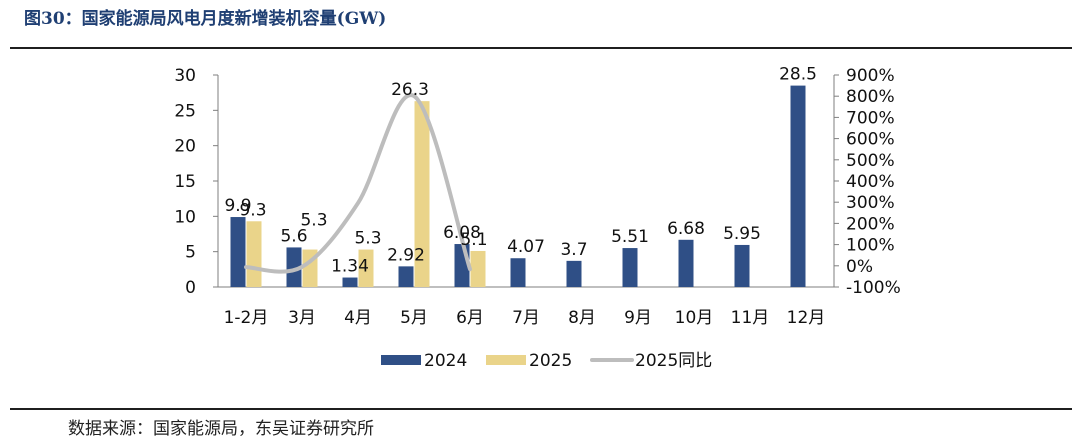  What do you see at coordinates (870, 224) in the screenshot?
I see `y-tick-label-right: 200%` at bounding box center [870, 224].